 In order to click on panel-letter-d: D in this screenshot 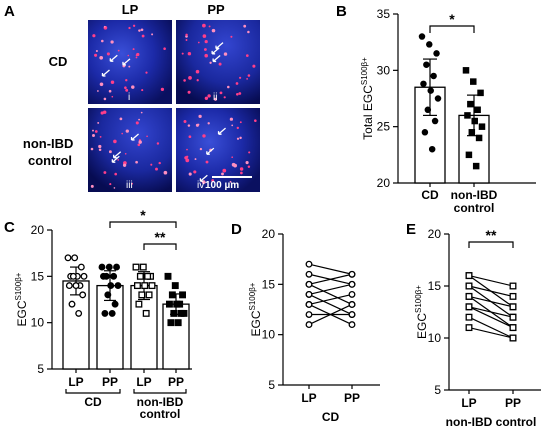, I will do `click(236, 229)`.